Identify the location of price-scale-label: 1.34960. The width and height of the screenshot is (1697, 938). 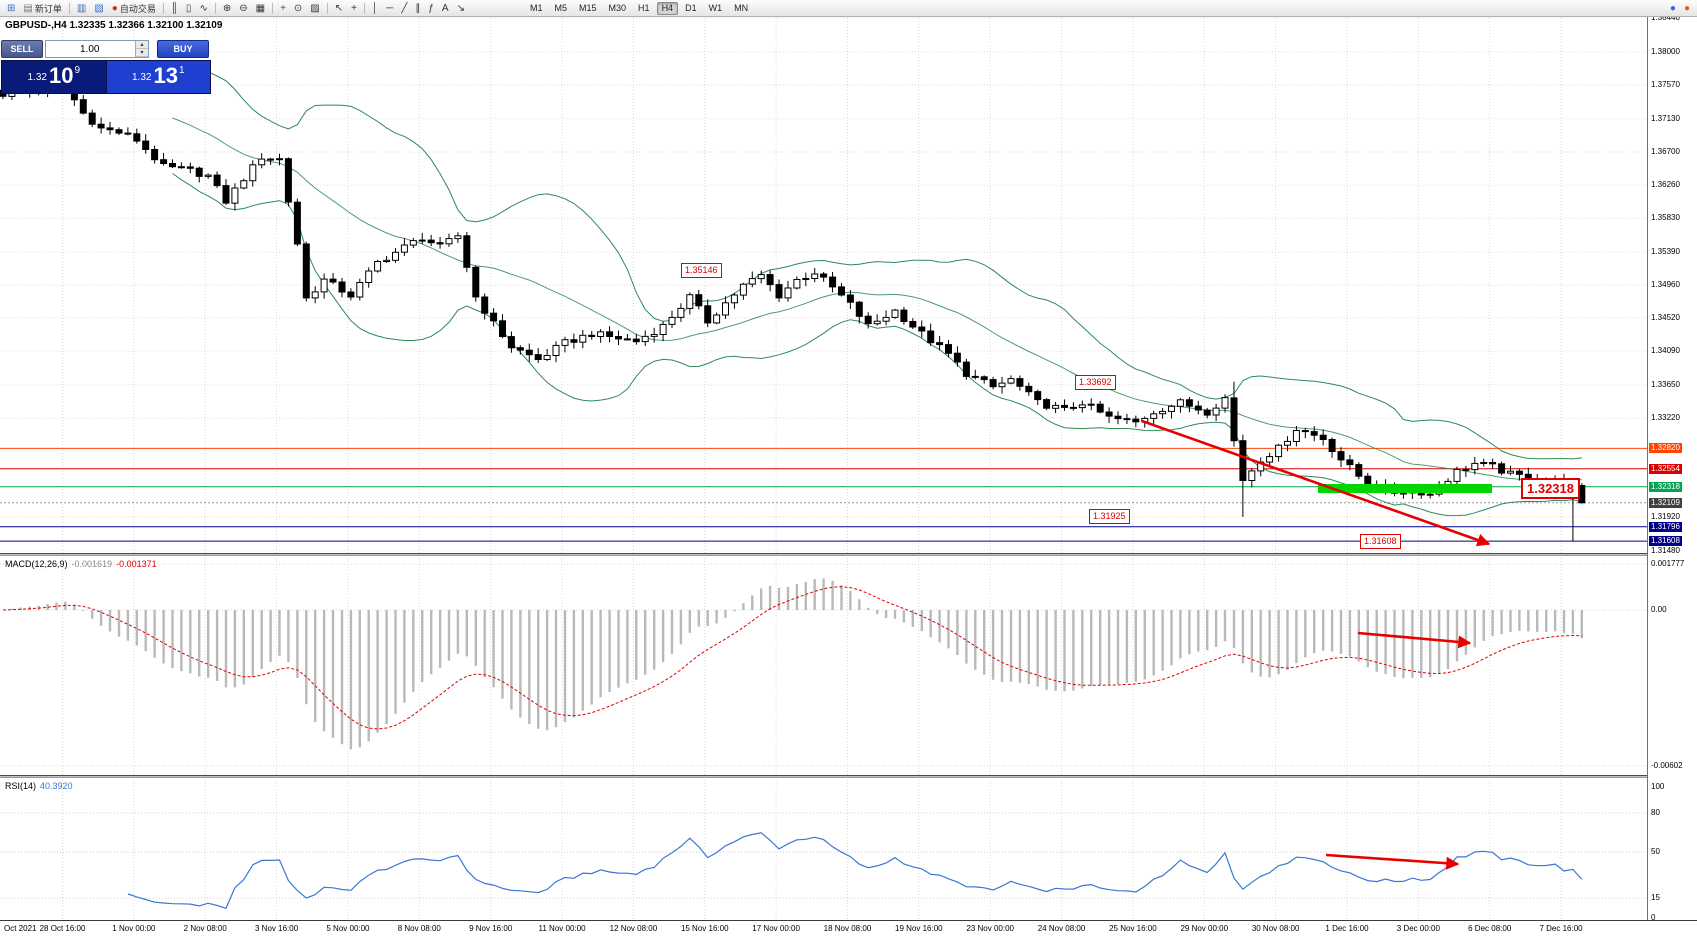
(1665, 284).